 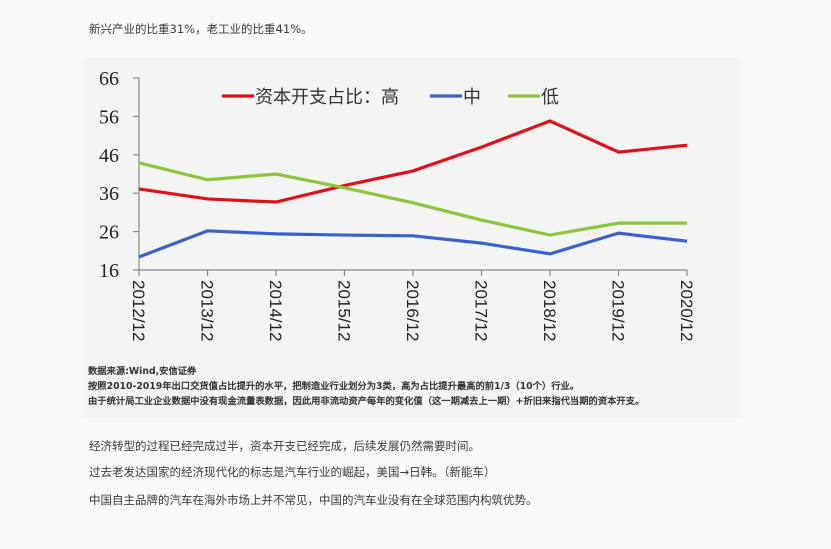 What do you see at coordinates (550, 97) in the screenshot?
I see `legend-label: 低` at bounding box center [550, 97].